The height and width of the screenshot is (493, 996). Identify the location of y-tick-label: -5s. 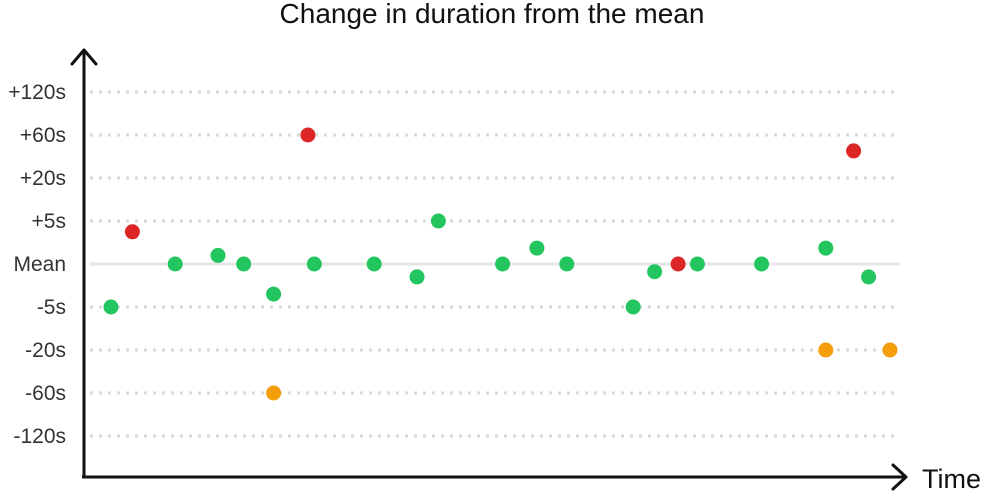
(51, 307).